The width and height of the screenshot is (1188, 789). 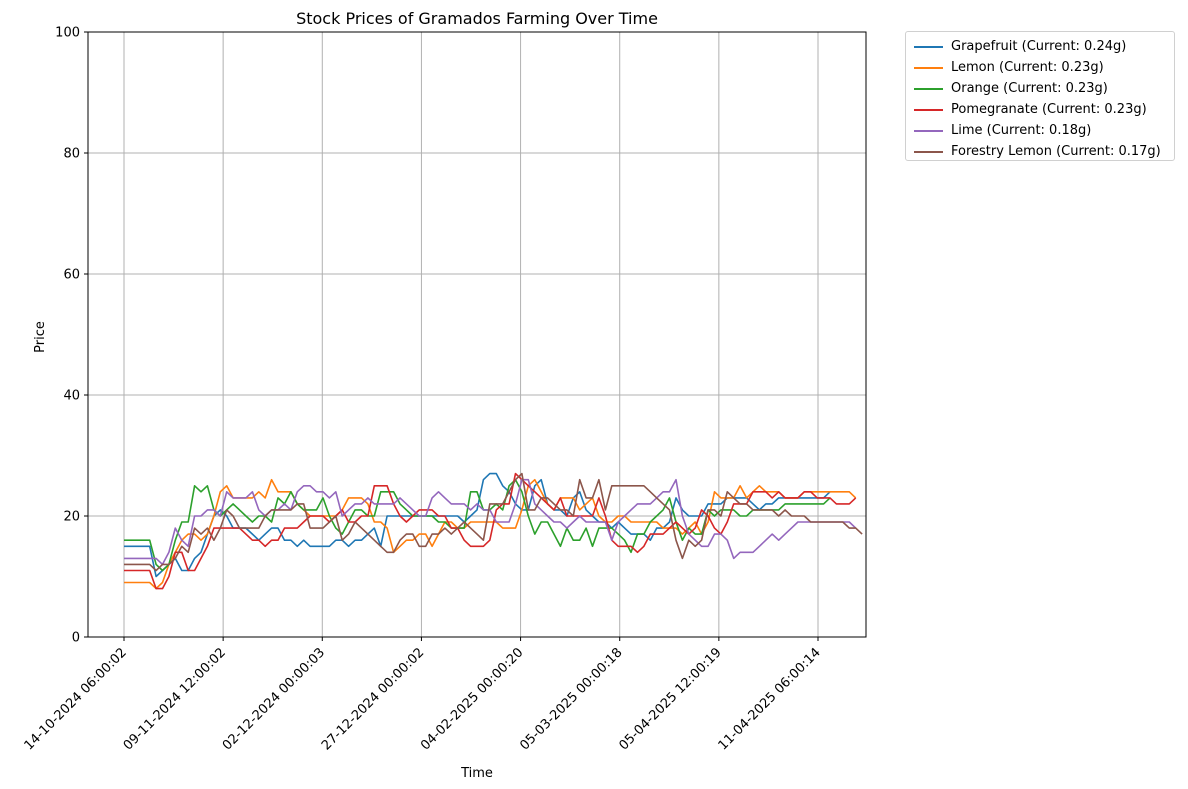 I want to click on x-tick-label: 04-02-2025 00:00:20, so click(x=472, y=699).